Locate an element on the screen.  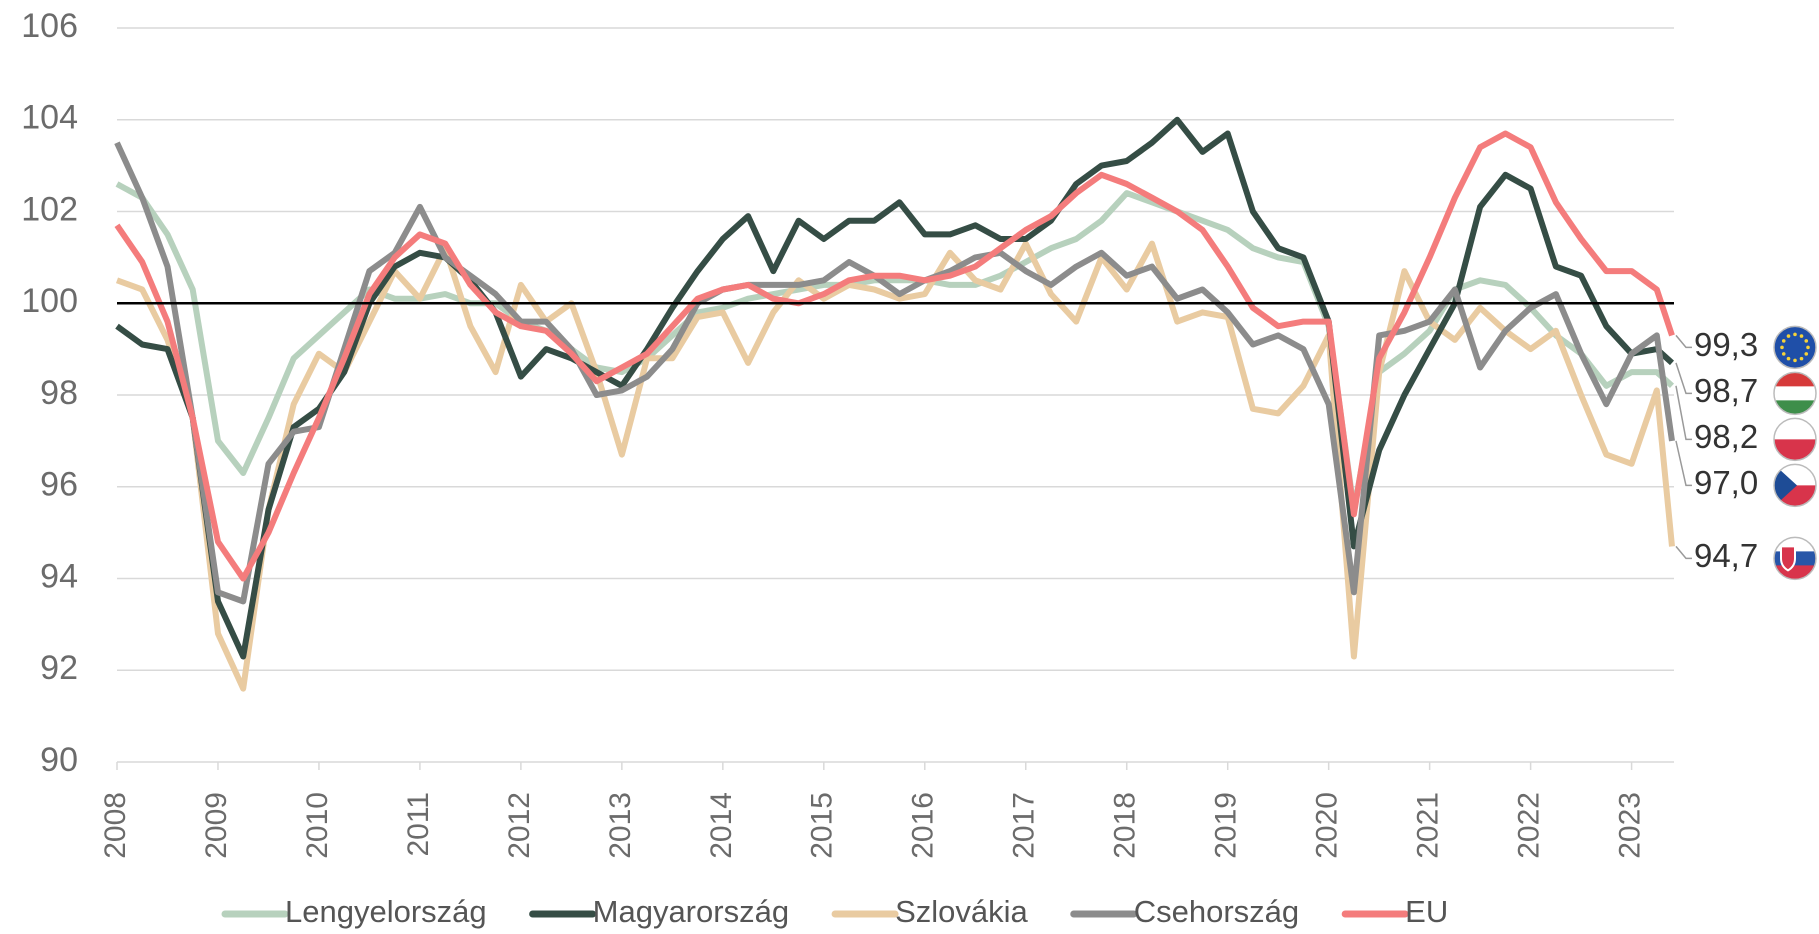
x-tick-label: 2011 is located at coordinates (418, 824).